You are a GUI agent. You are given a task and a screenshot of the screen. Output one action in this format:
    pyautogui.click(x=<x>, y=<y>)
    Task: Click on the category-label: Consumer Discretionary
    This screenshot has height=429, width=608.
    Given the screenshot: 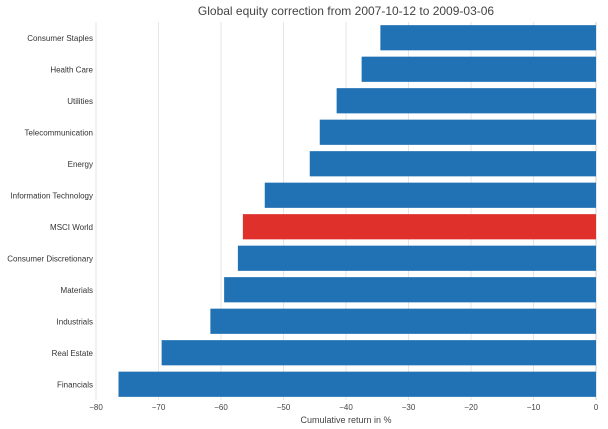 What is the action you would take?
    pyautogui.click(x=50, y=258)
    